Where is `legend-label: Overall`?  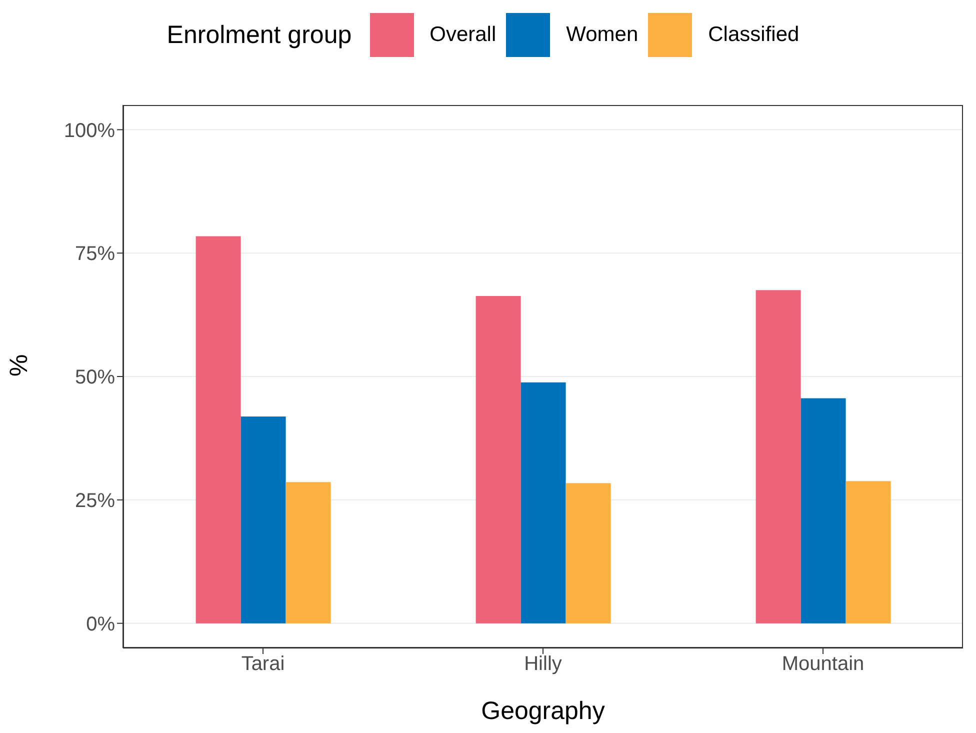
legend-label: Overall is located at coordinates (463, 35).